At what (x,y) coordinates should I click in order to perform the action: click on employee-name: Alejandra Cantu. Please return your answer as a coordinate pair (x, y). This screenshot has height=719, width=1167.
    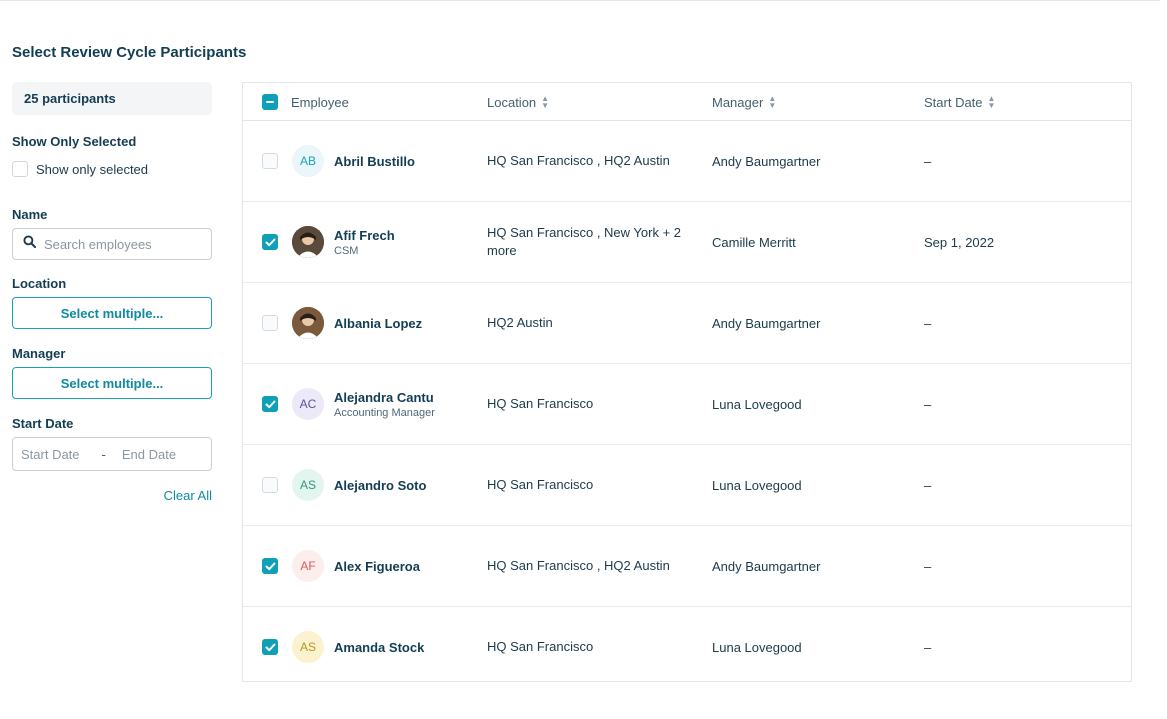
    Looking at the image, I should click on (384, 397).